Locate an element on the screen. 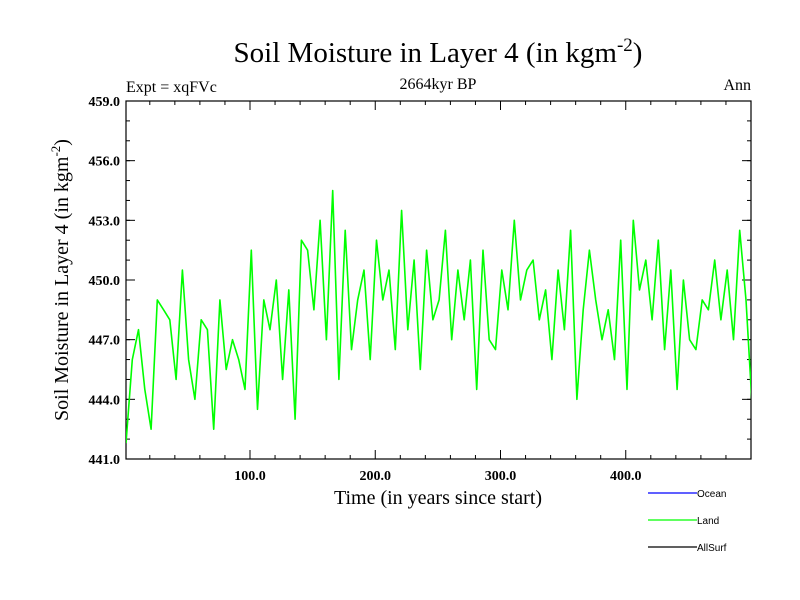 The width and height of the screenshot is (800, 600). x-axis-label: Time (in years since start) is located at coordinates (438, 498).